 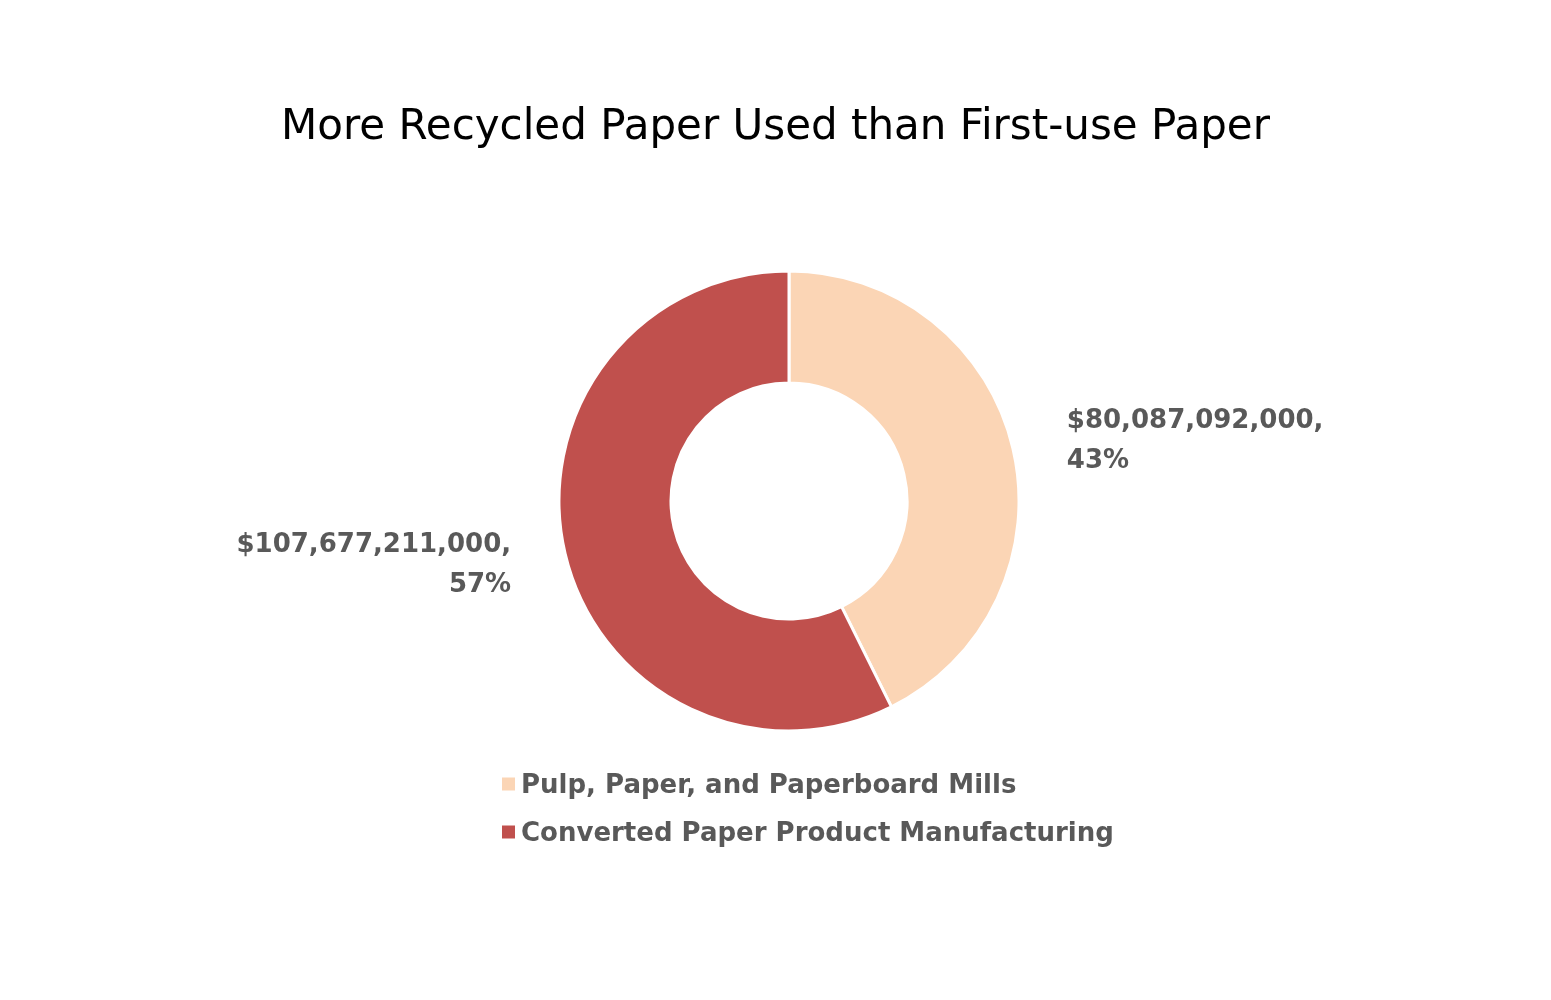 I want to click on legend-label: Pulp, Paper, and Paperboard Mills, so click(x=769, y=784).